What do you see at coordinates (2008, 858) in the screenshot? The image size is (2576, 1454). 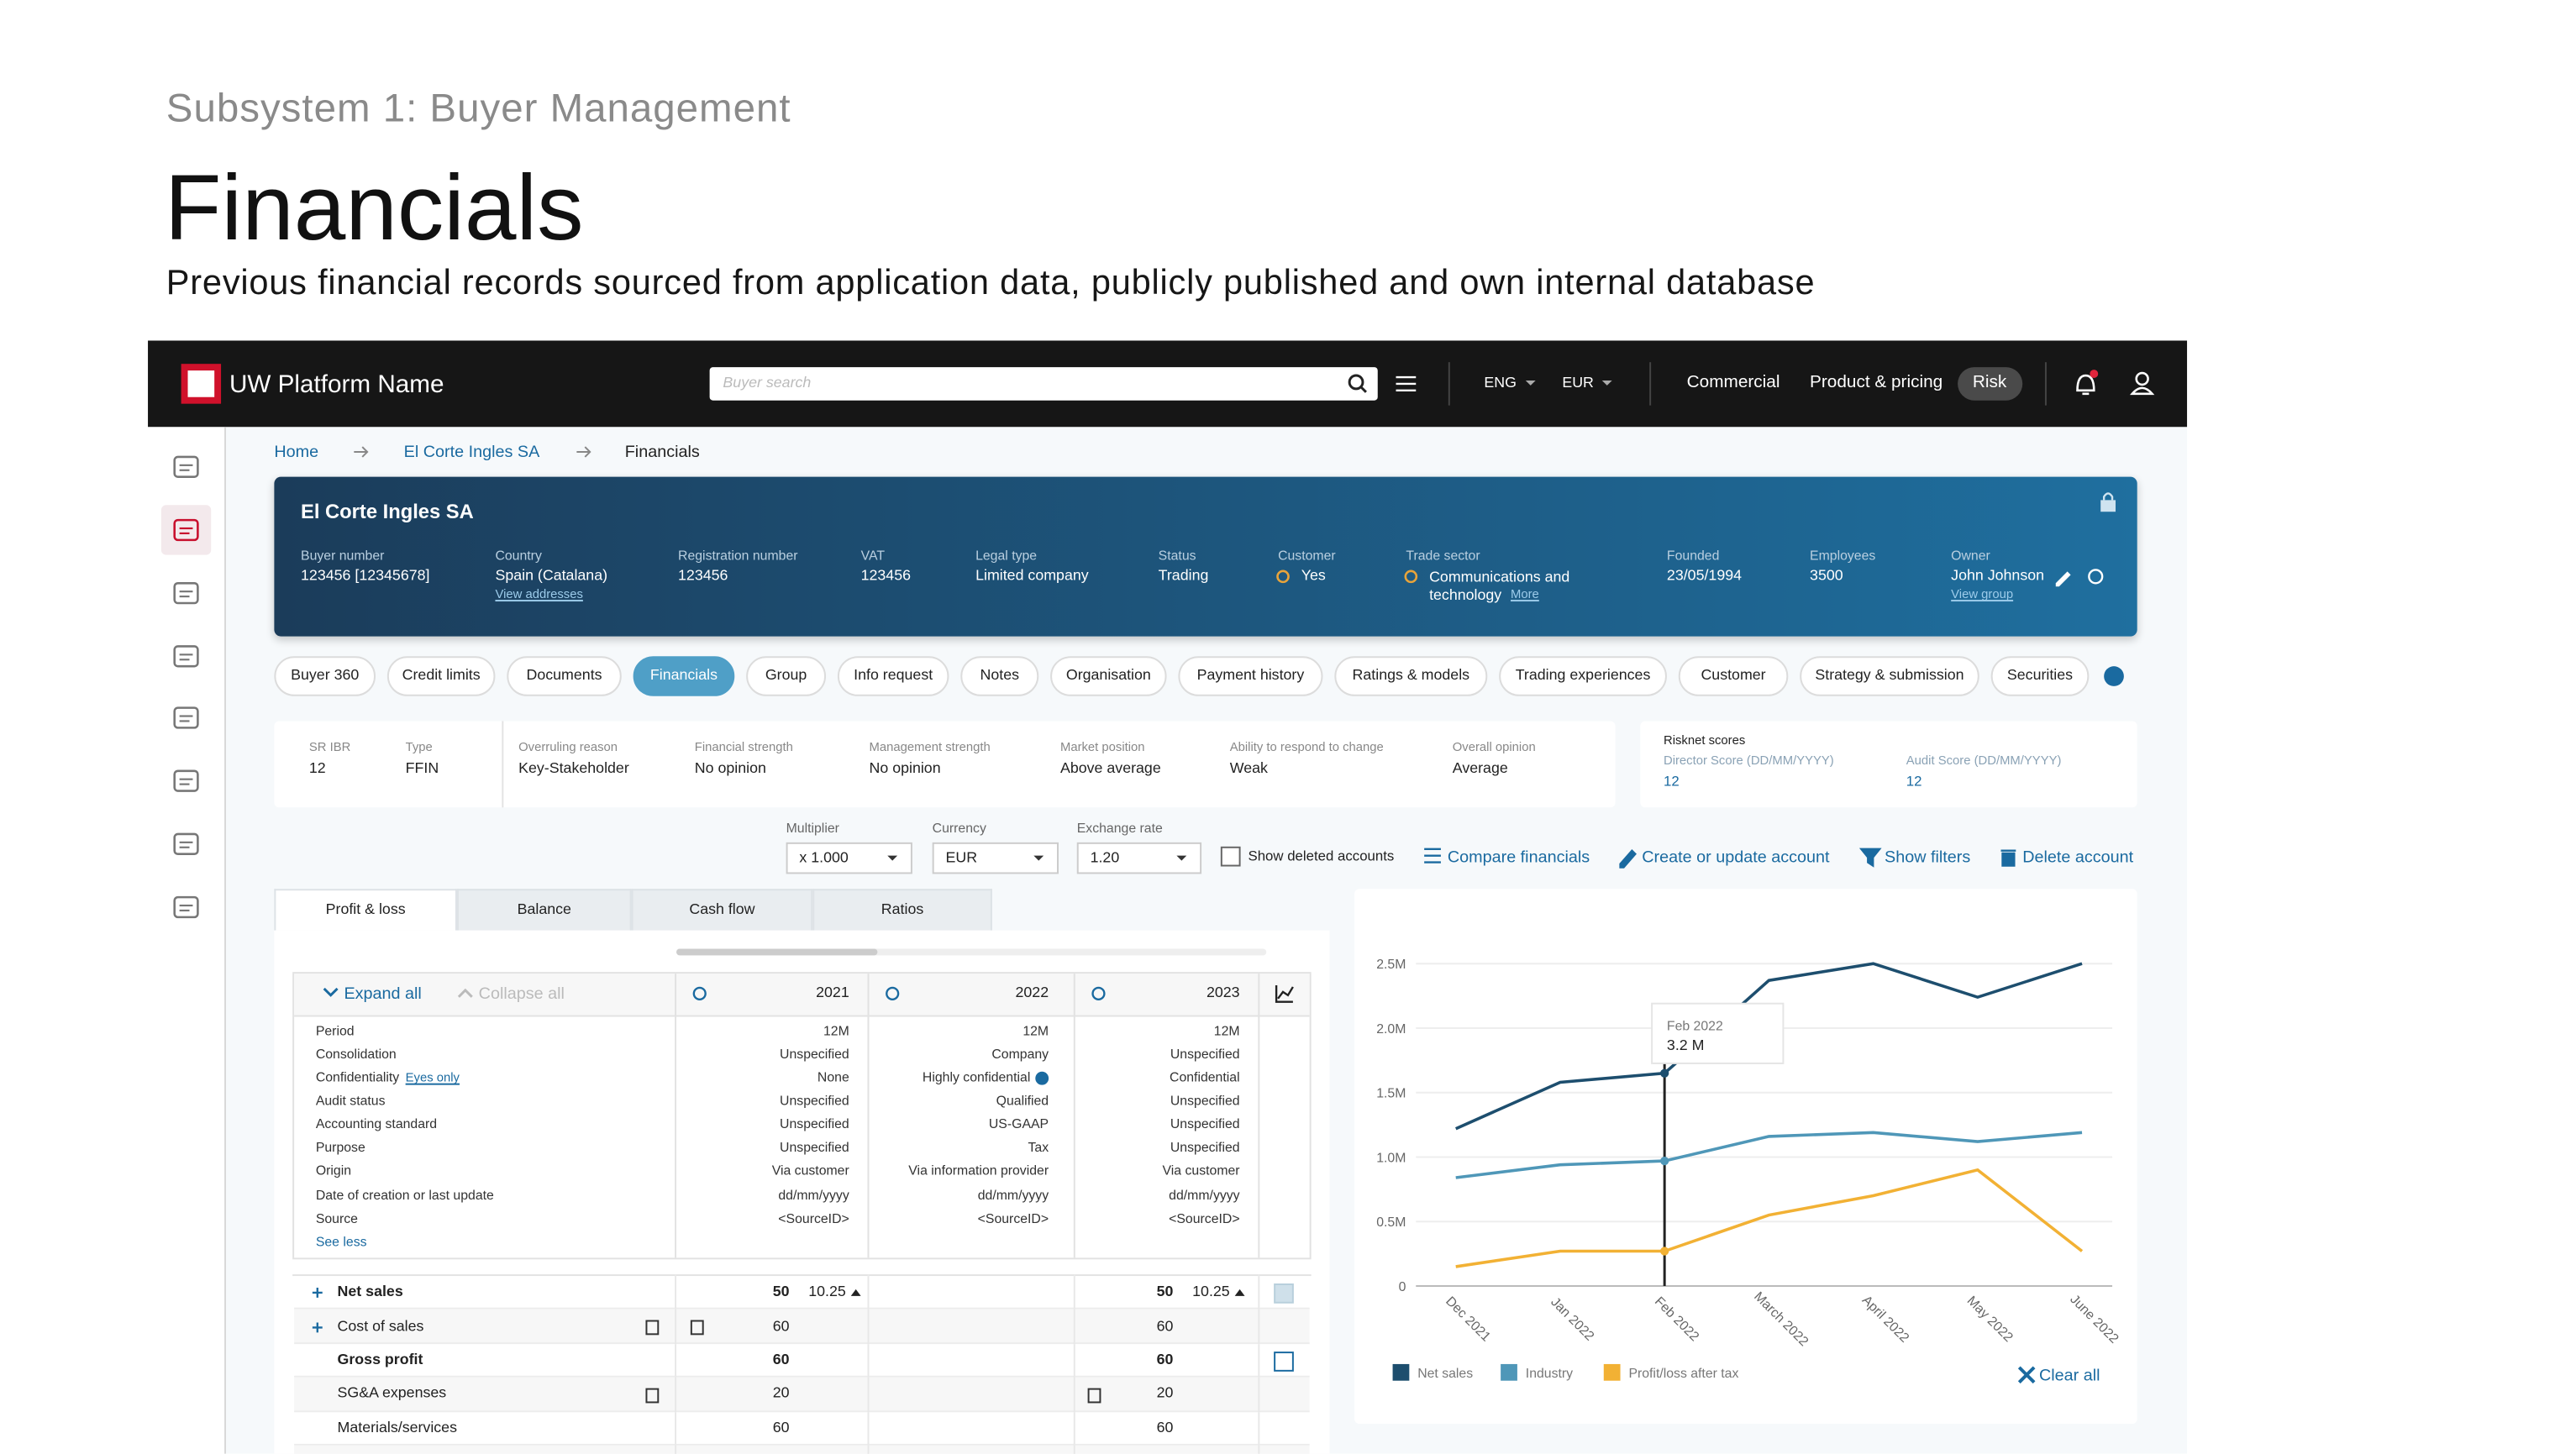 I see `action-icon` at bounding box center [2008, 858].